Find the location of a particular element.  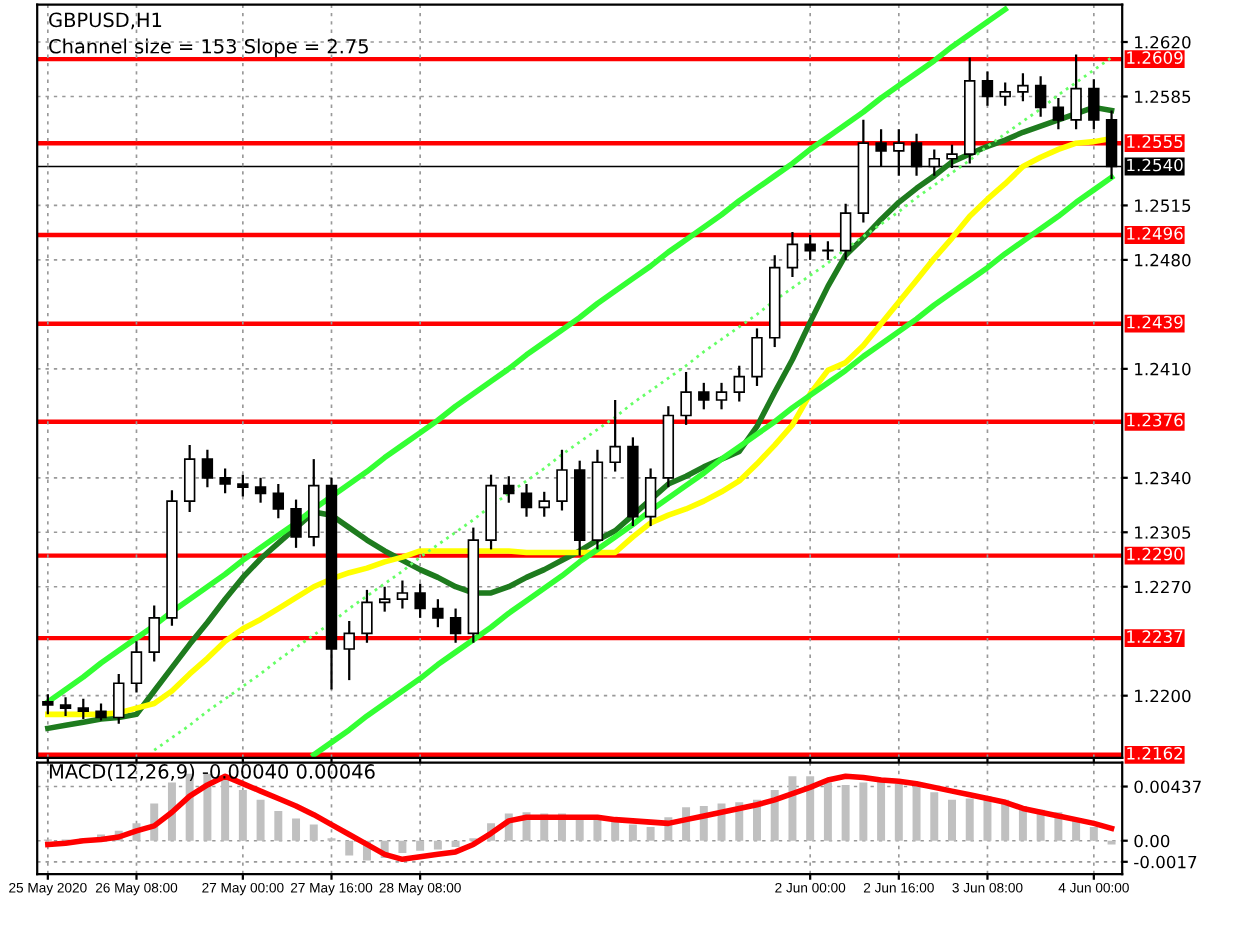

ref-line-label: 1.2290 is located at coordinates (1155, 554).